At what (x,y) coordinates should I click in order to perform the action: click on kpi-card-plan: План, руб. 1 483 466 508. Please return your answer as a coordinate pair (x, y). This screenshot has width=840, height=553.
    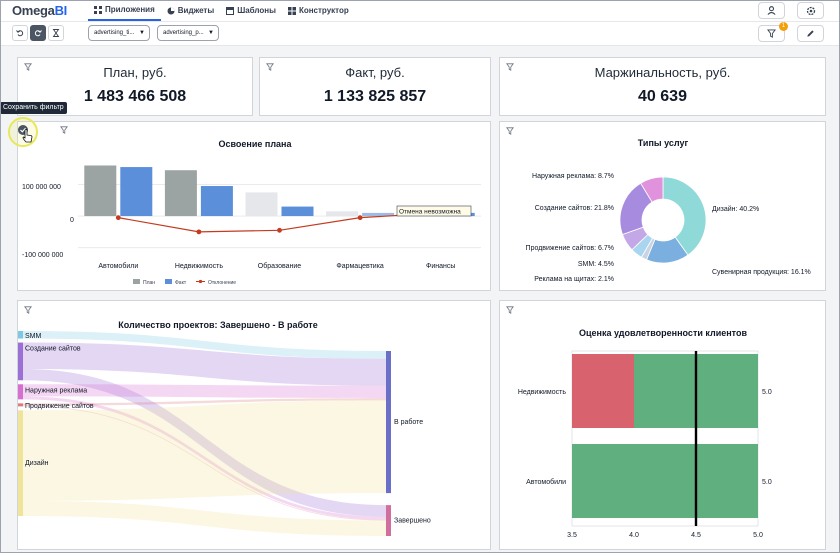
    Looking at the image, I should click on (135, 86).